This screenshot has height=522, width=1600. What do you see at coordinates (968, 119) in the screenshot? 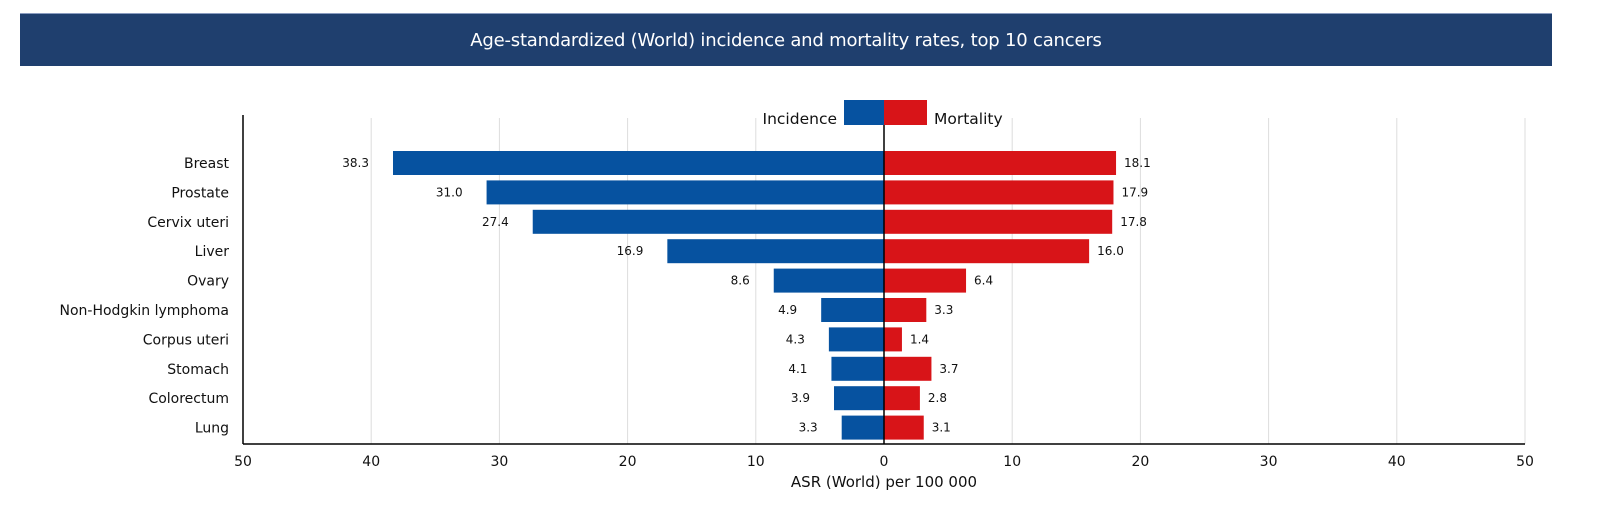
I see `legend-label-mortality: Mortality` at bounding box center [968, 119].